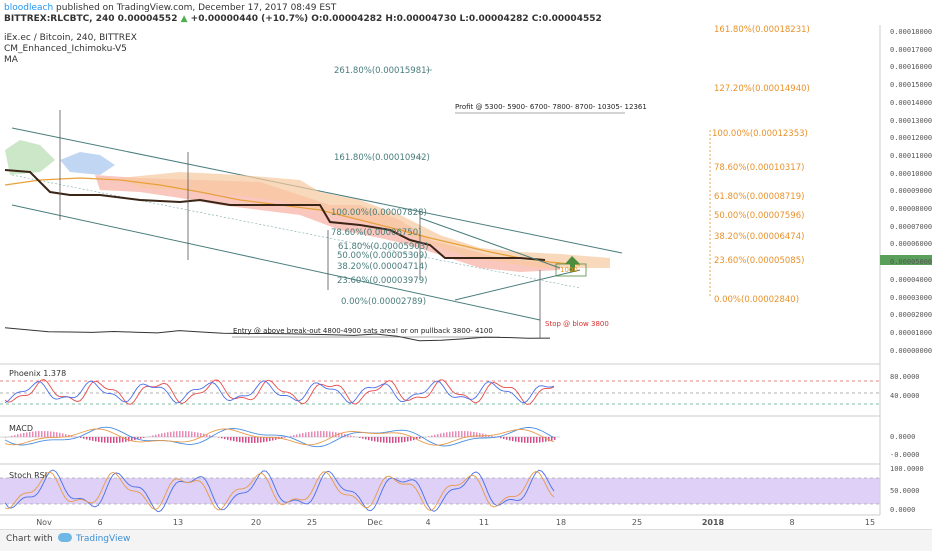  What do you see at coordinates (911, 244) in the screenshot?
I see `price-axis-tick: 0.00006000` at bounding box center [911, 244].